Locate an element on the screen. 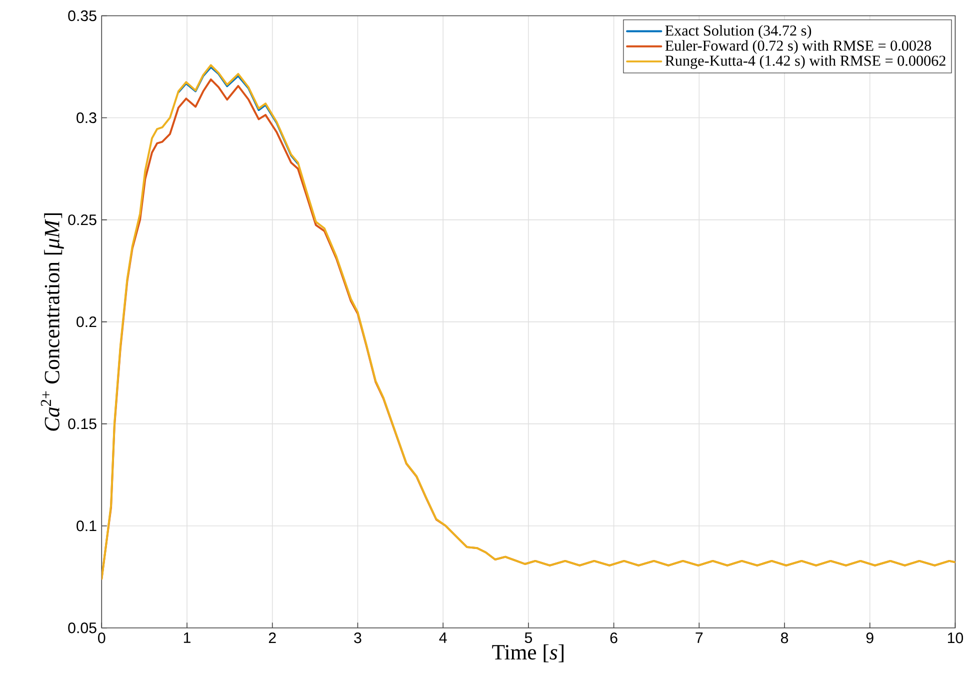  x-tick-label: 10 is located at coordinates (956, 638).